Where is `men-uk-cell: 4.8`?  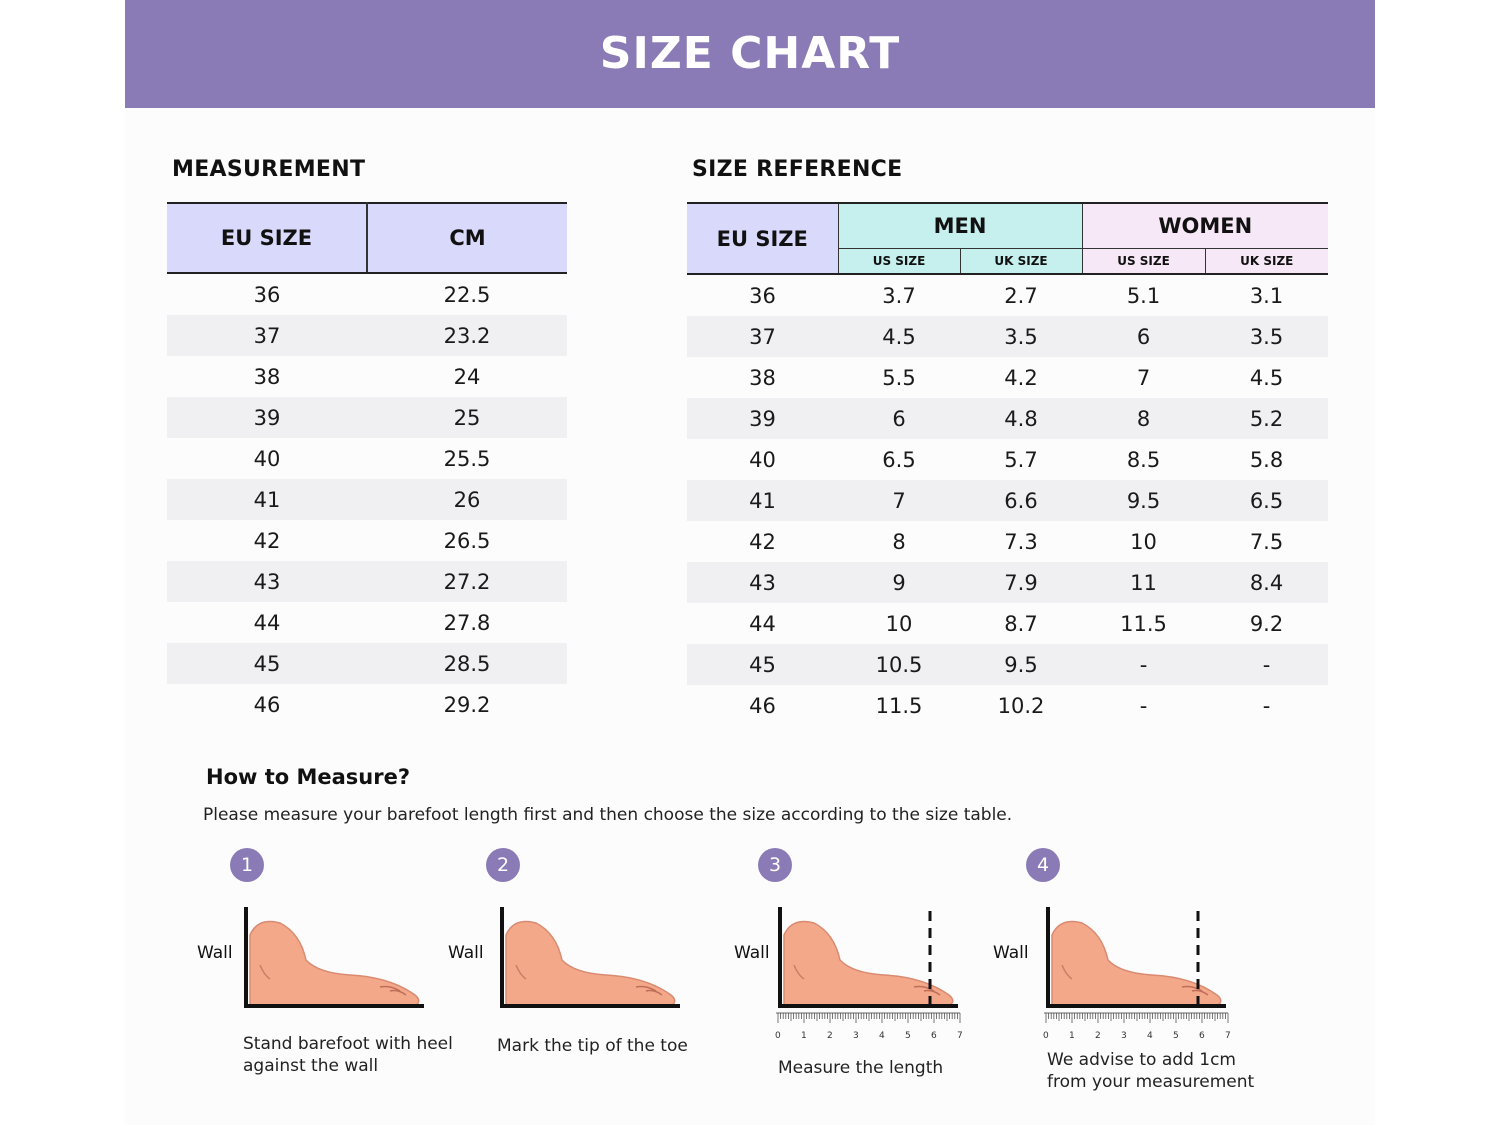 men-uk-cell: 4.8 is located at coordinates (1021, 418).